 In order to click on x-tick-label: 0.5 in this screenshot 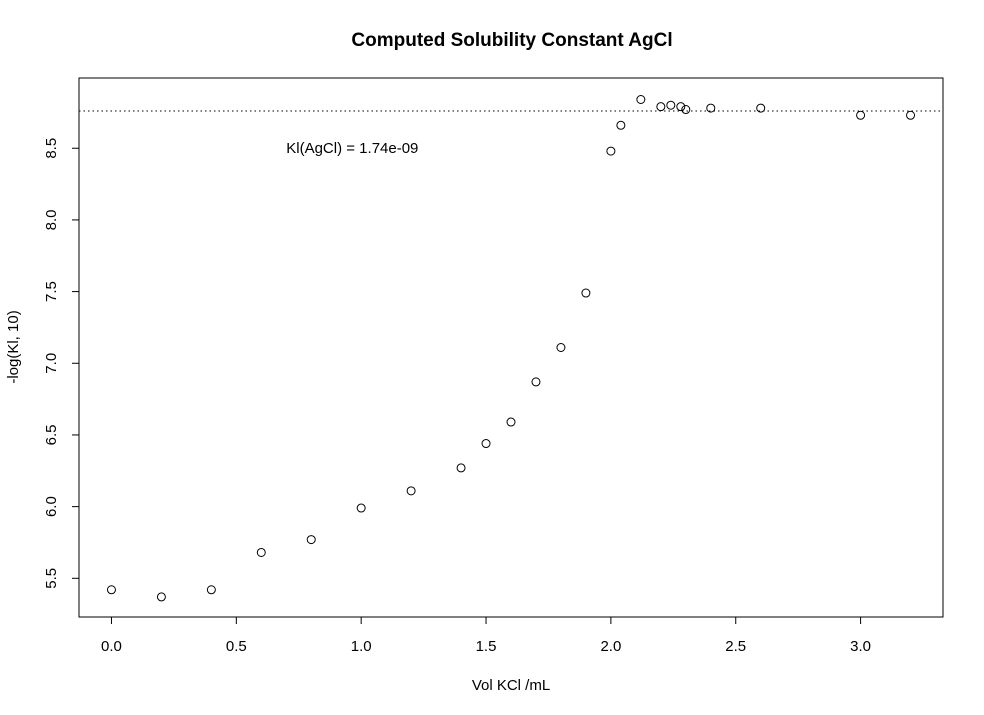, I will do `click(236, 646)`.